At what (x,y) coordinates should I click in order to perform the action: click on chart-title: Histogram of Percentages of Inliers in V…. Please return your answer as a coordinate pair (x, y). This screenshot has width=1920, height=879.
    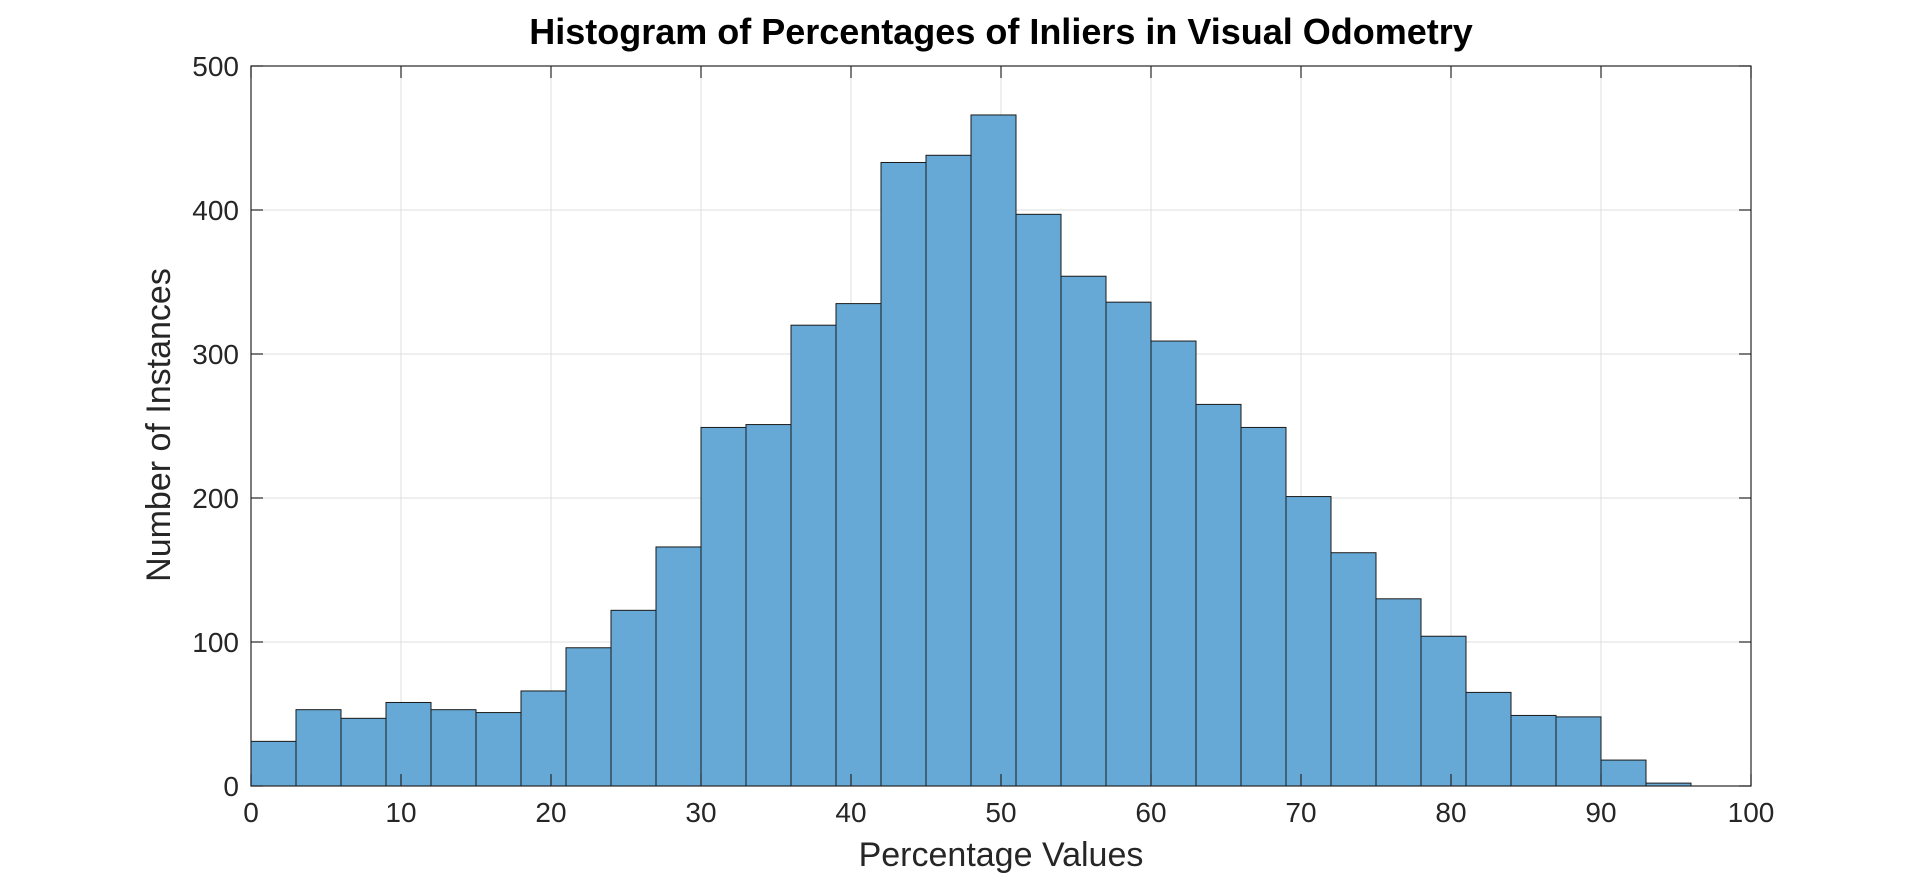
    Looking at the image, I should click on (1001, 31).